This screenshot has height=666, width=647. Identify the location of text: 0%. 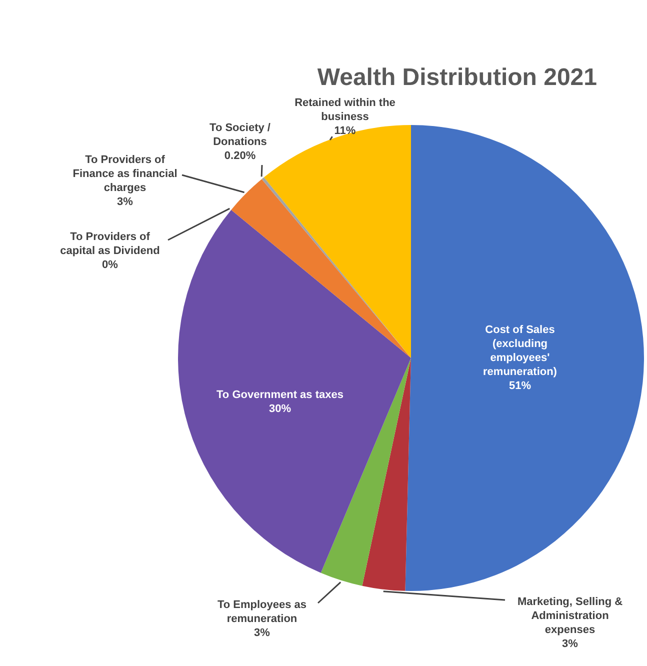
(110, 265).